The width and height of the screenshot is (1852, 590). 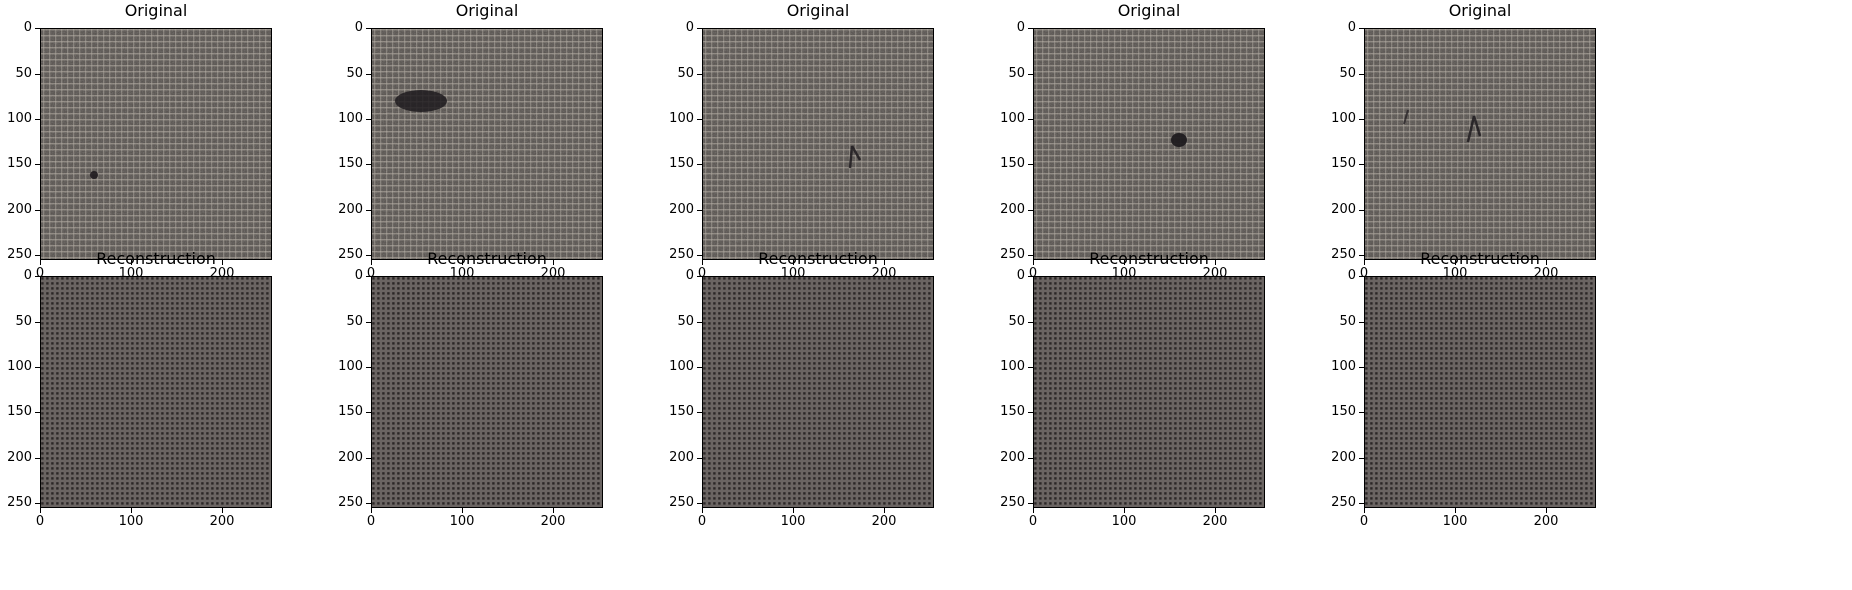 What do you see at coordinates (131, 521) in the screenshot?
I see `x-tick-label: 100` at bounding box center [131, 521].